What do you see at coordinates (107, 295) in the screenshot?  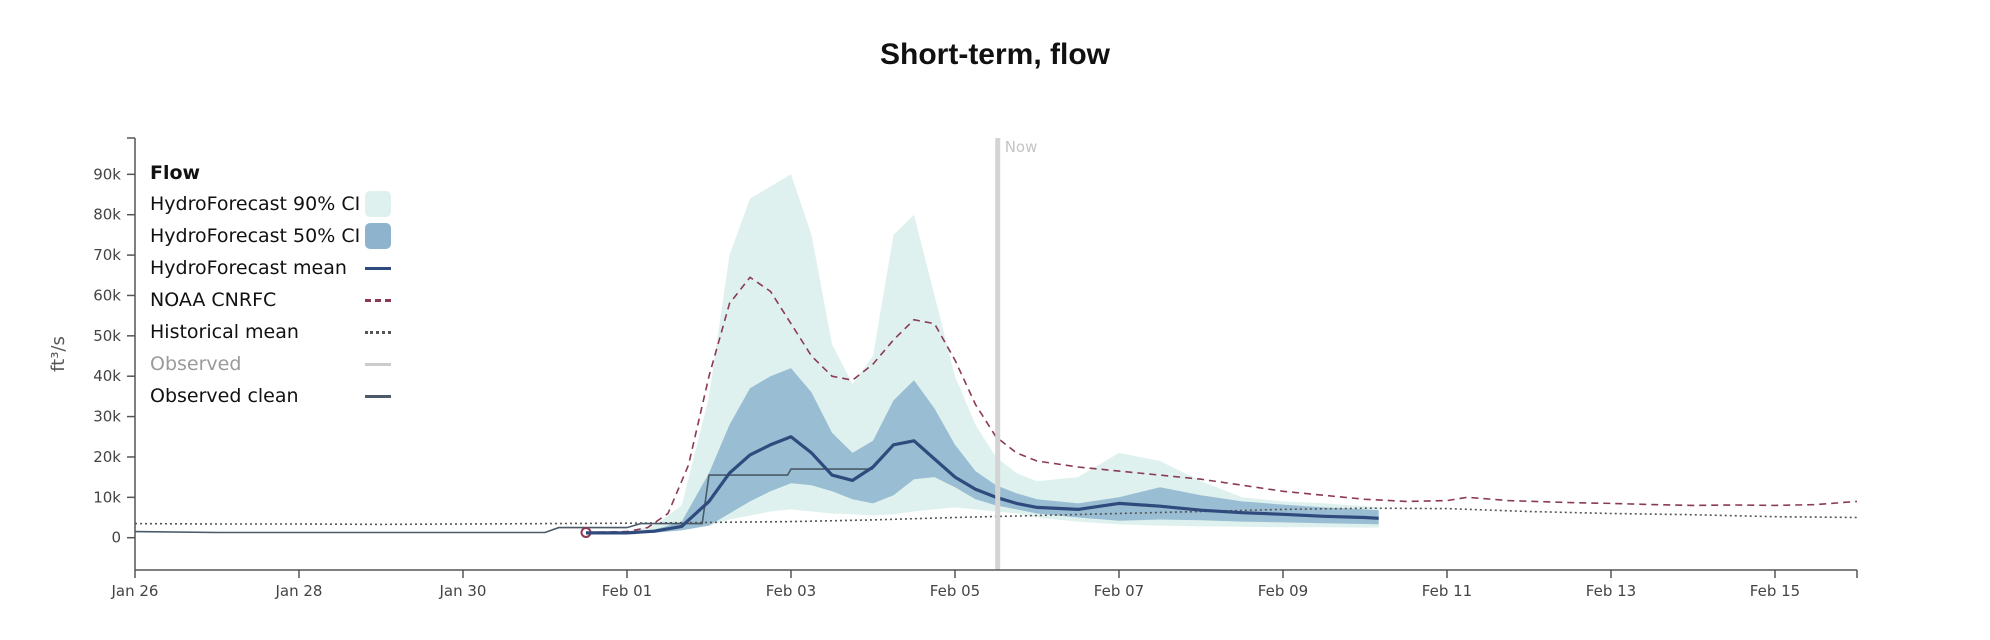 I see `y-tick-label: 60k` at bounding box center [107, 295].